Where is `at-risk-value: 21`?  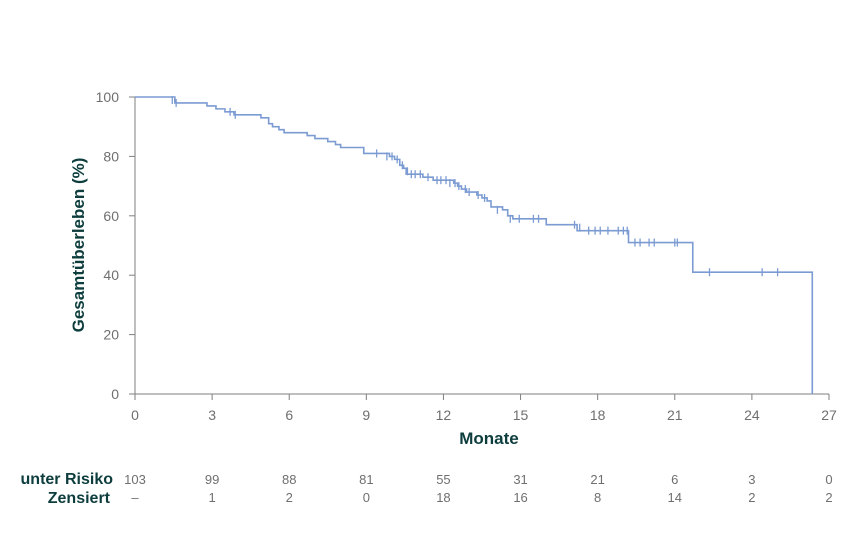
at-risk-value: 21 is located at coordinates (597, 479).